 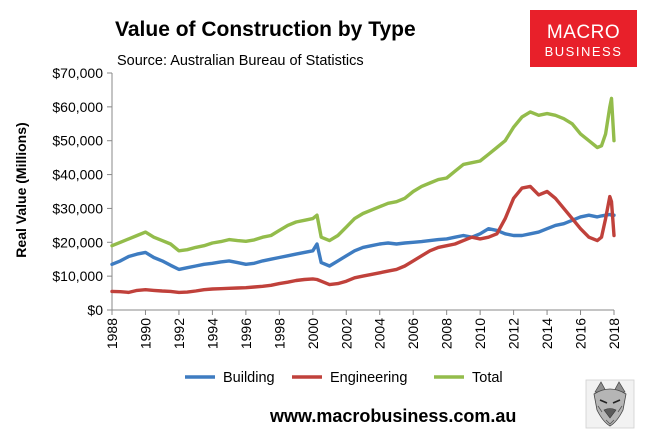 I want to click on x-tick-label: 2012, so click(x=514, y=333).